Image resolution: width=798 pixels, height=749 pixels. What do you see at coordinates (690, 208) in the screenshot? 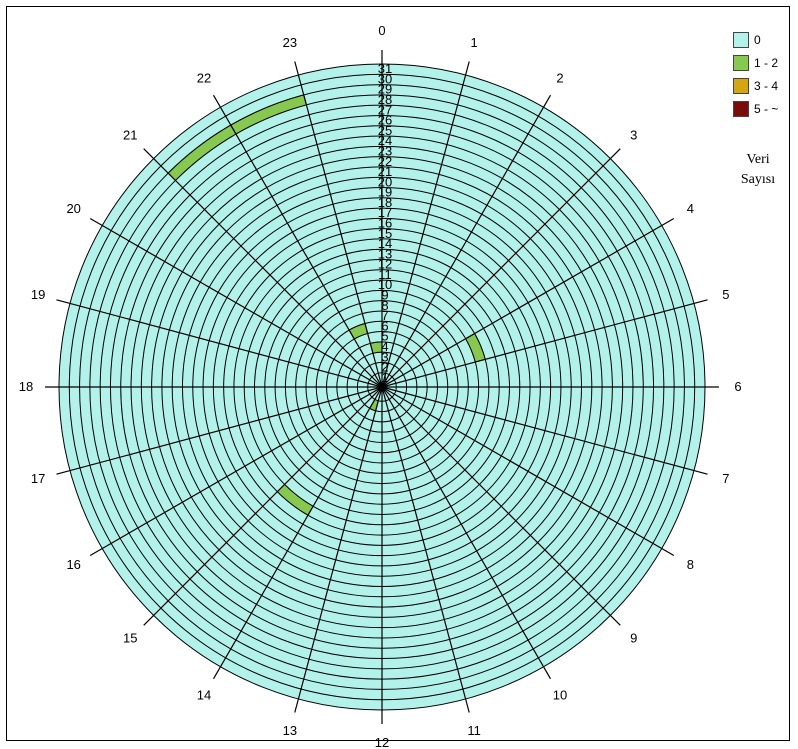
I see `hour-label: 4` at bounding box center [690, 208].